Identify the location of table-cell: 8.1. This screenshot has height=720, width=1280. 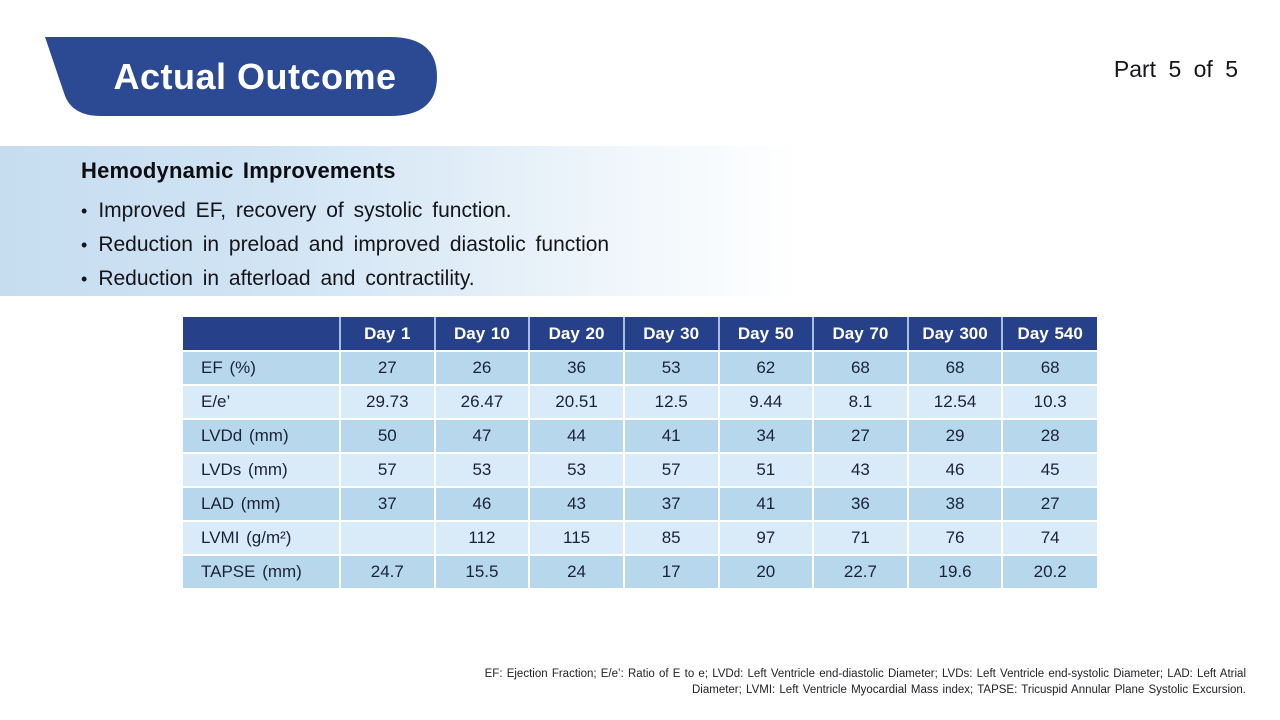
(861, 402).